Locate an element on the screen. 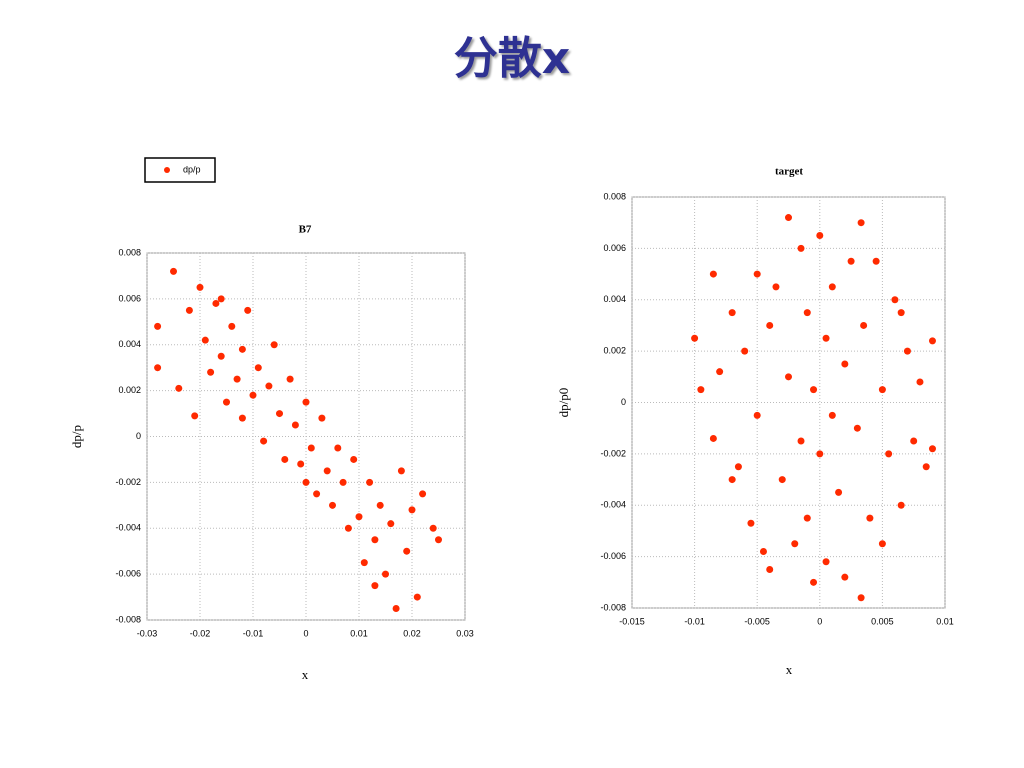  legend-box is located at coordinates (180, 170).